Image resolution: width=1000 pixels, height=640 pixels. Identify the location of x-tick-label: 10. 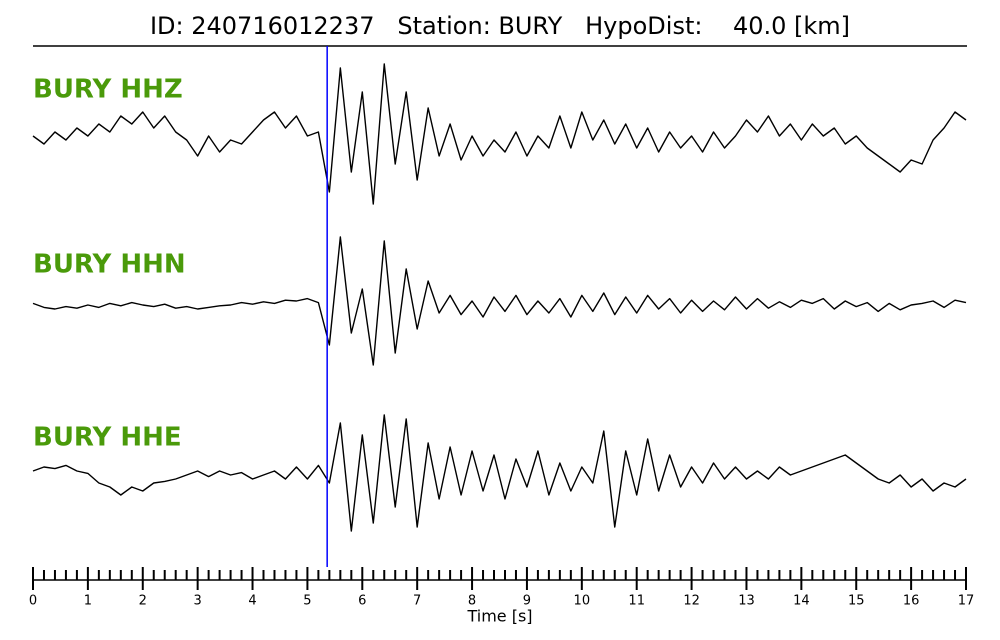
(582, 601).